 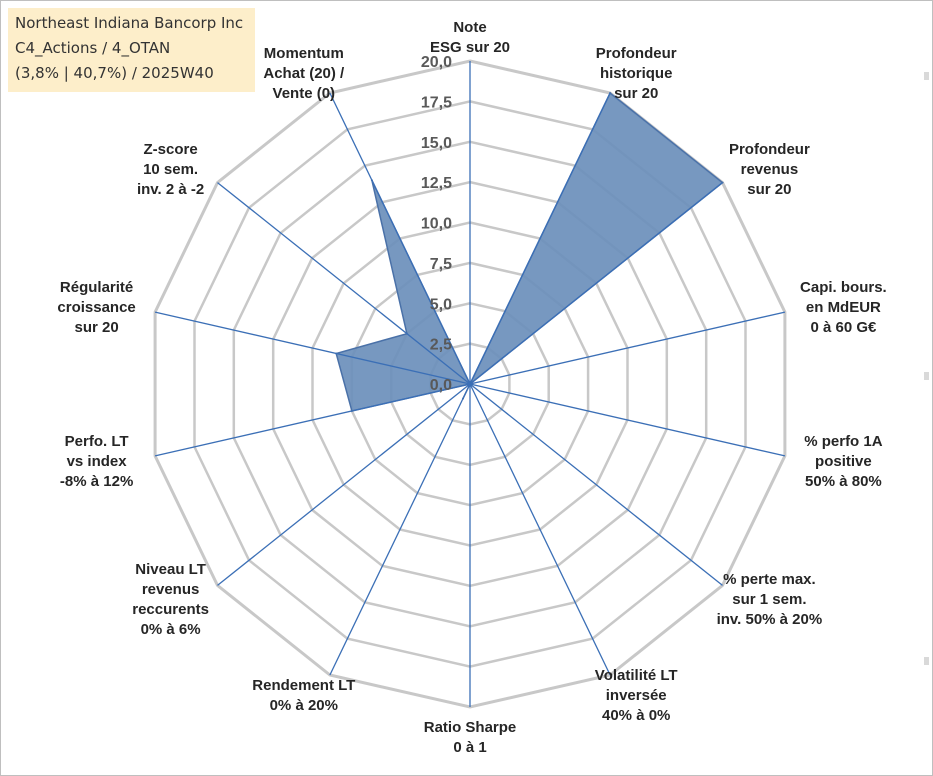 I want to click on axis-label-line: Volatilité LT, so click(x=636, y=675).